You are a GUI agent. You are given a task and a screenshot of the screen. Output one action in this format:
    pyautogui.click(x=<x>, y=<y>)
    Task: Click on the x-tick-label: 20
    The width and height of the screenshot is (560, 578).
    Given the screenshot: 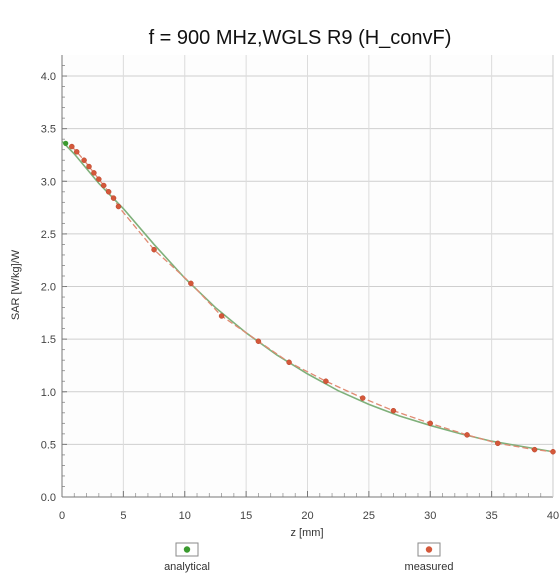 What is the action you would take?
    pyautogui.click(x=307, y=516)
    